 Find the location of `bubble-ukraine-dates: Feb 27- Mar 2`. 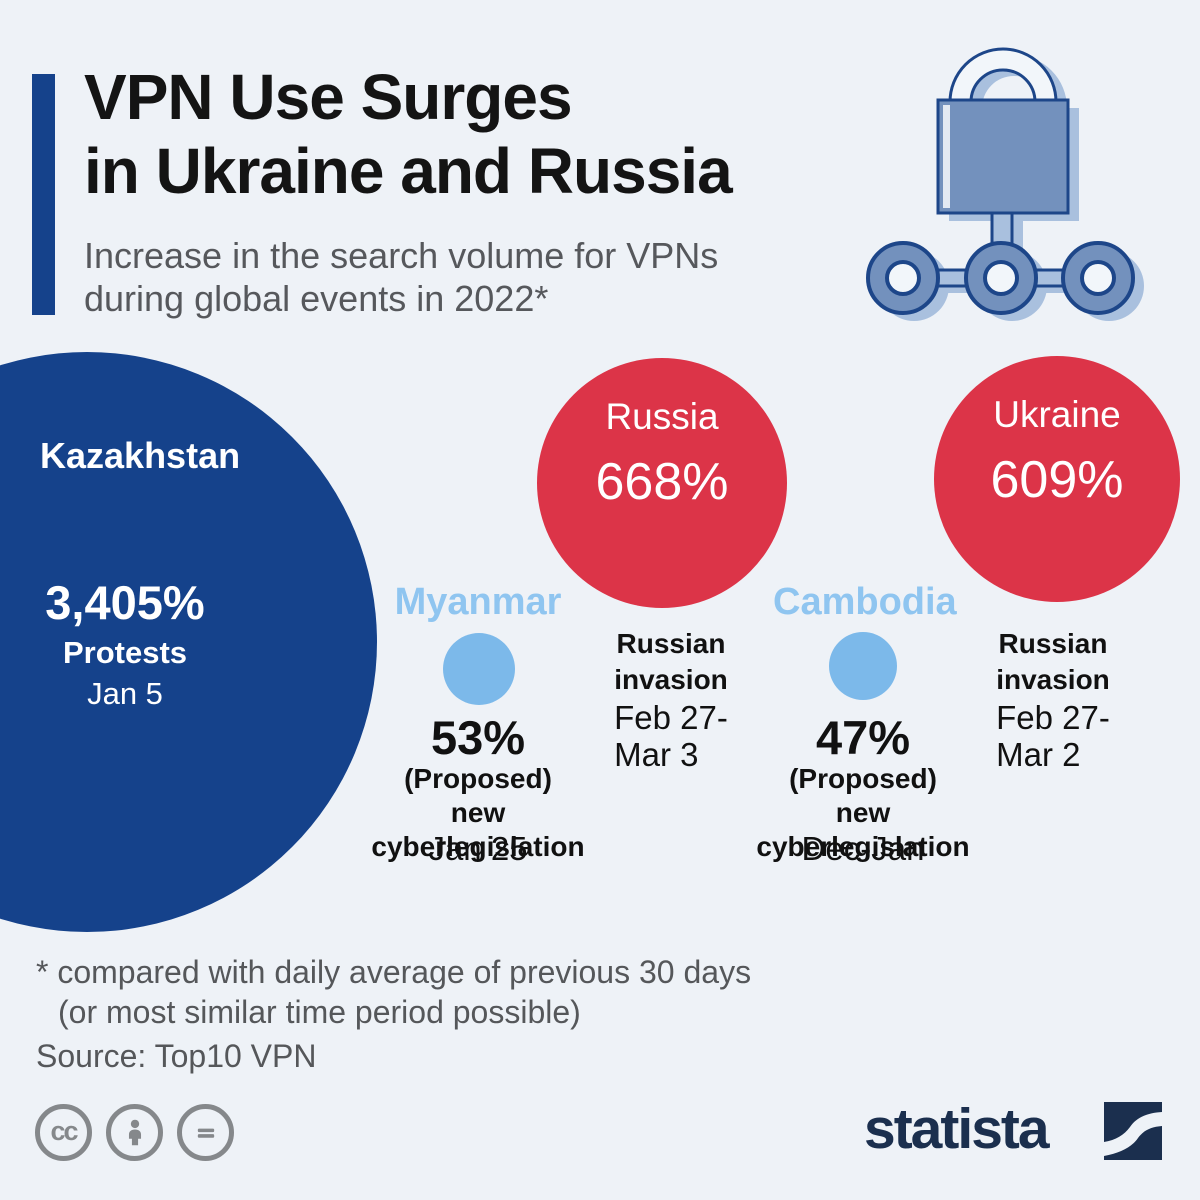

bubble-ukraine-dates: Feb 27- Mar 2 is located at coordinates (1053, 736).